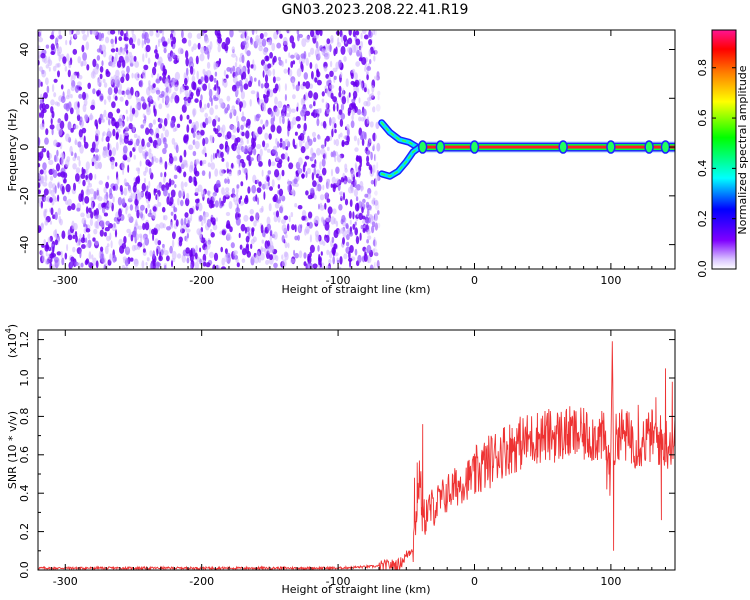 Image resolution: width=750 pixels, height=600 pixels. What do you see at coordinates (24, 50) in the screenshot?
I see `y-tick-label: 40` at bounding box center [24, 50].